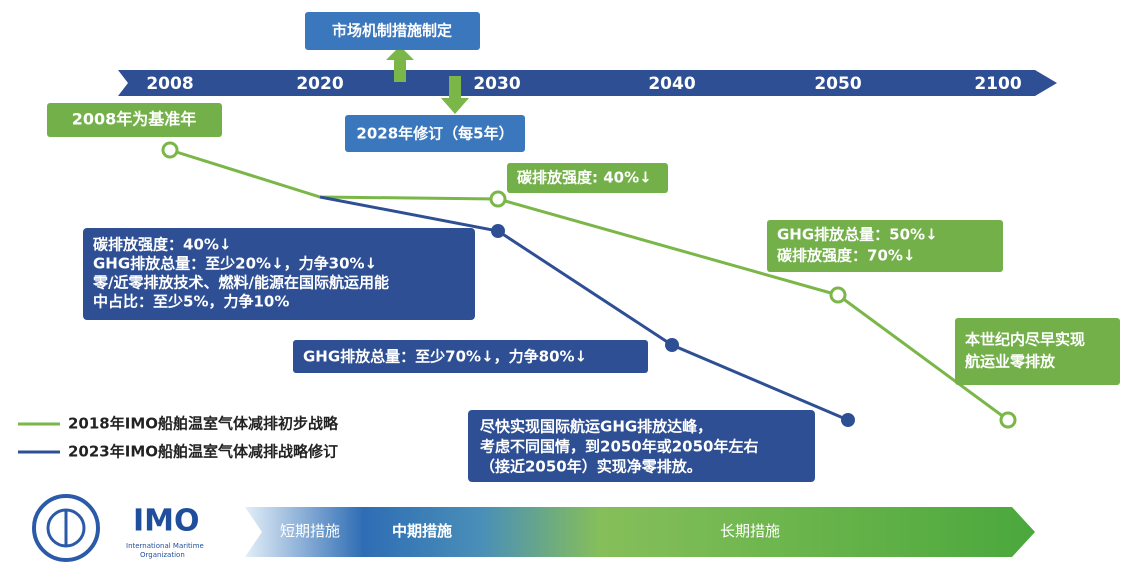  What do you see at coordinates (203, 424) in the screenshot?
I see `legend-text: 2018年IMO船舶温室气体减排初步战略` at bounding box center [203, 424].